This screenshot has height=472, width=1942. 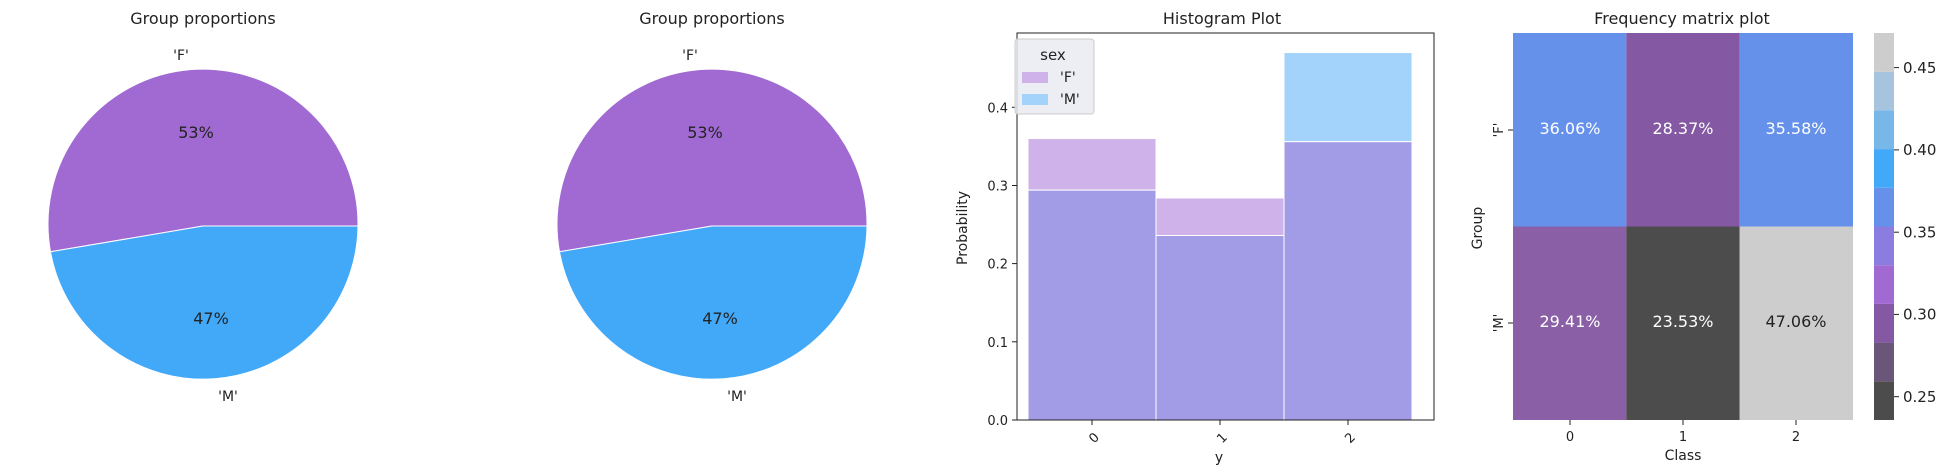 What do you see at coordinates (1222, 438) in the screenshot?
I see `histogram-xtick: 1` at bounding box center [1222, 438].